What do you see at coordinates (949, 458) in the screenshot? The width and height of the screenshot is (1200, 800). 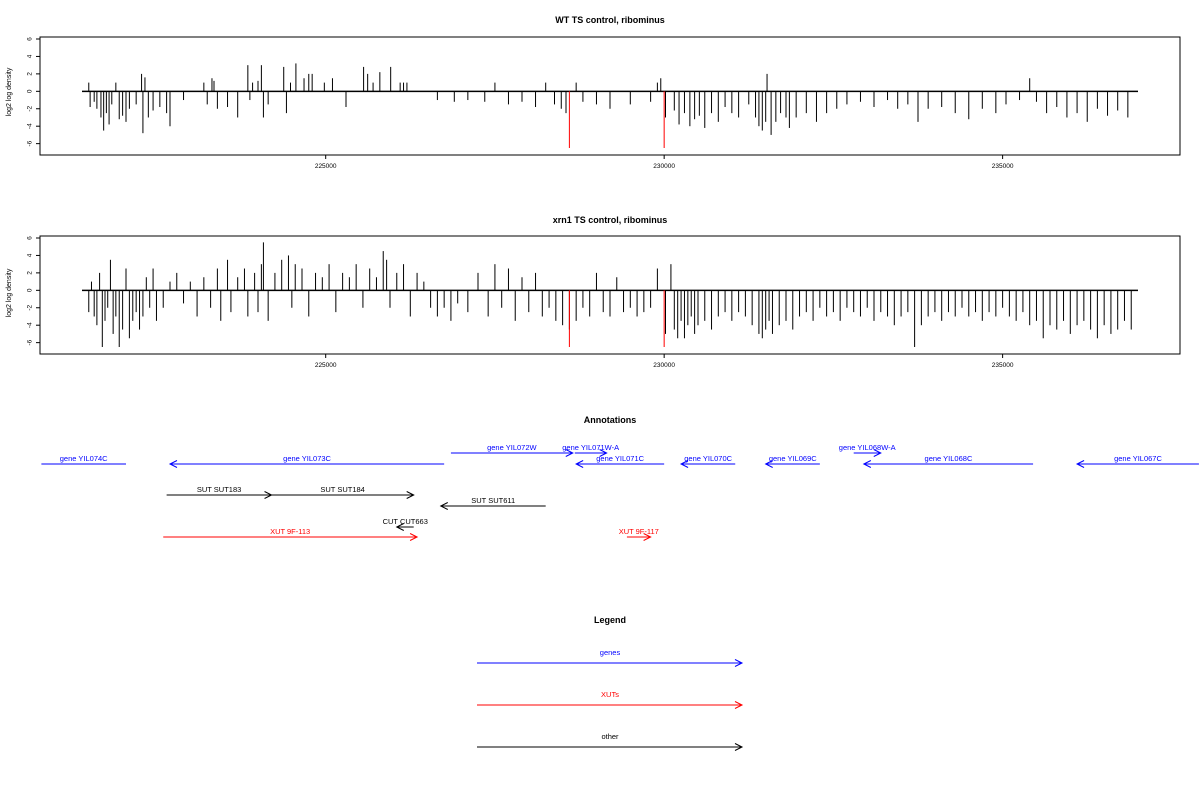 I see `gene-feature-label: gene YIL068C` at bounding box center [949, 458].